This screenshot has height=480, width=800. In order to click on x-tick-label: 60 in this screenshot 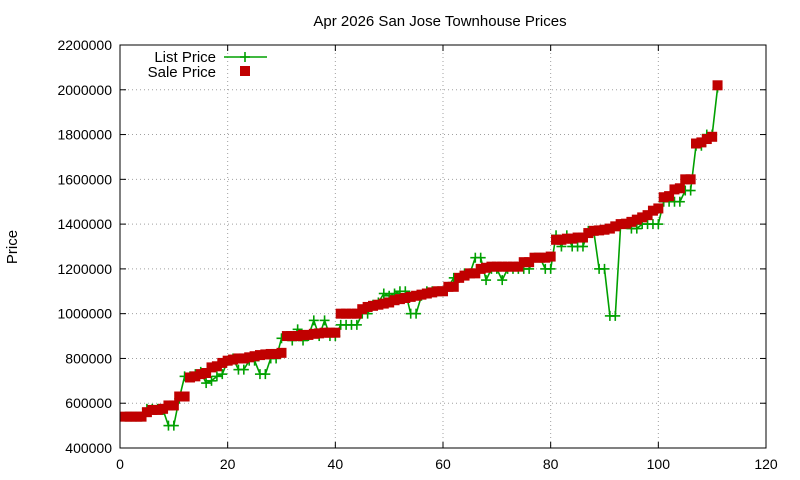, I will do `click(443, 464)`.